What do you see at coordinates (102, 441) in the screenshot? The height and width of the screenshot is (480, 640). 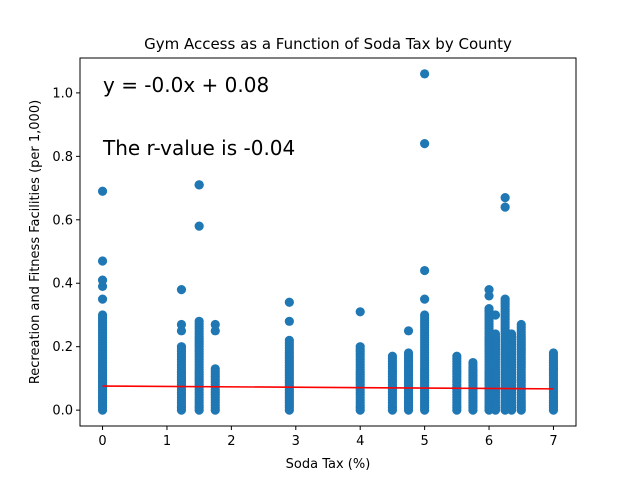 I see `x-tick-label: 0` at bounding box center [102, 441].